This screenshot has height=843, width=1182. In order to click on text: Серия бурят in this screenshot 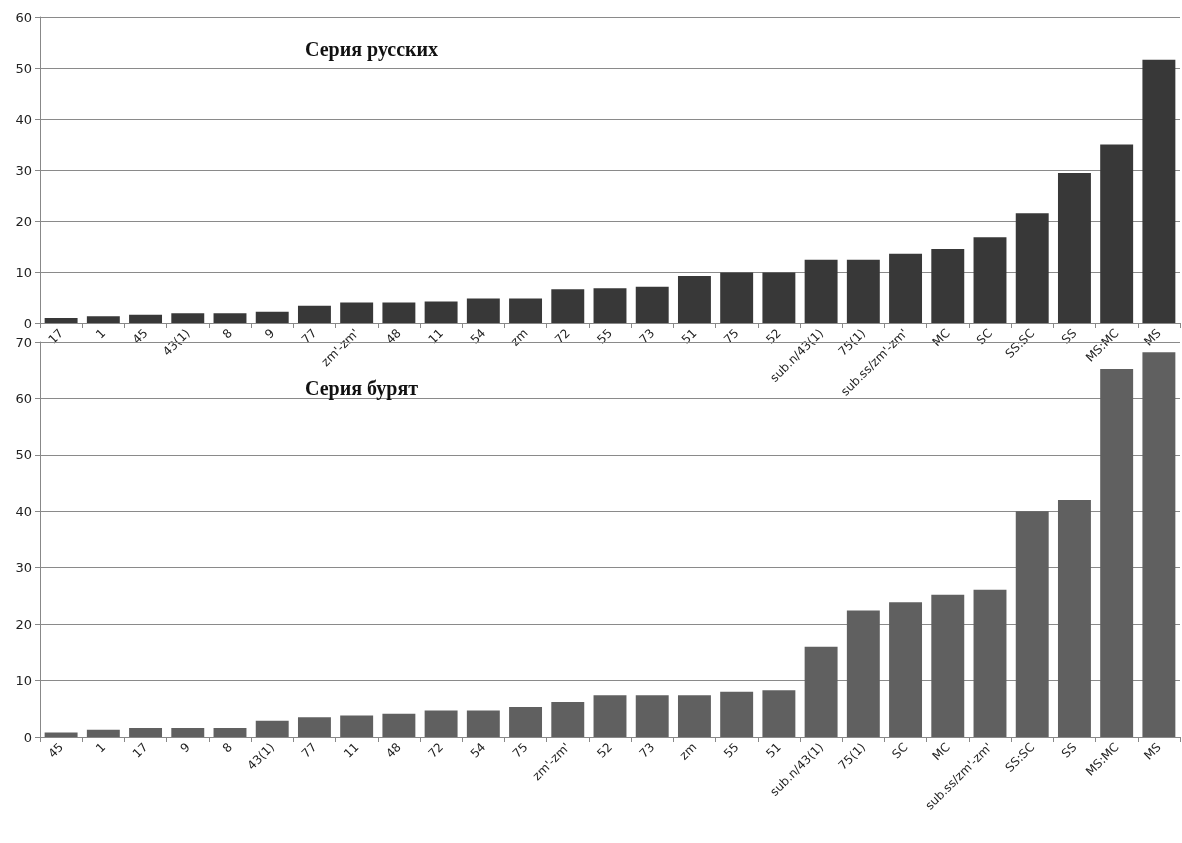, I will do `click(362, 388)`.